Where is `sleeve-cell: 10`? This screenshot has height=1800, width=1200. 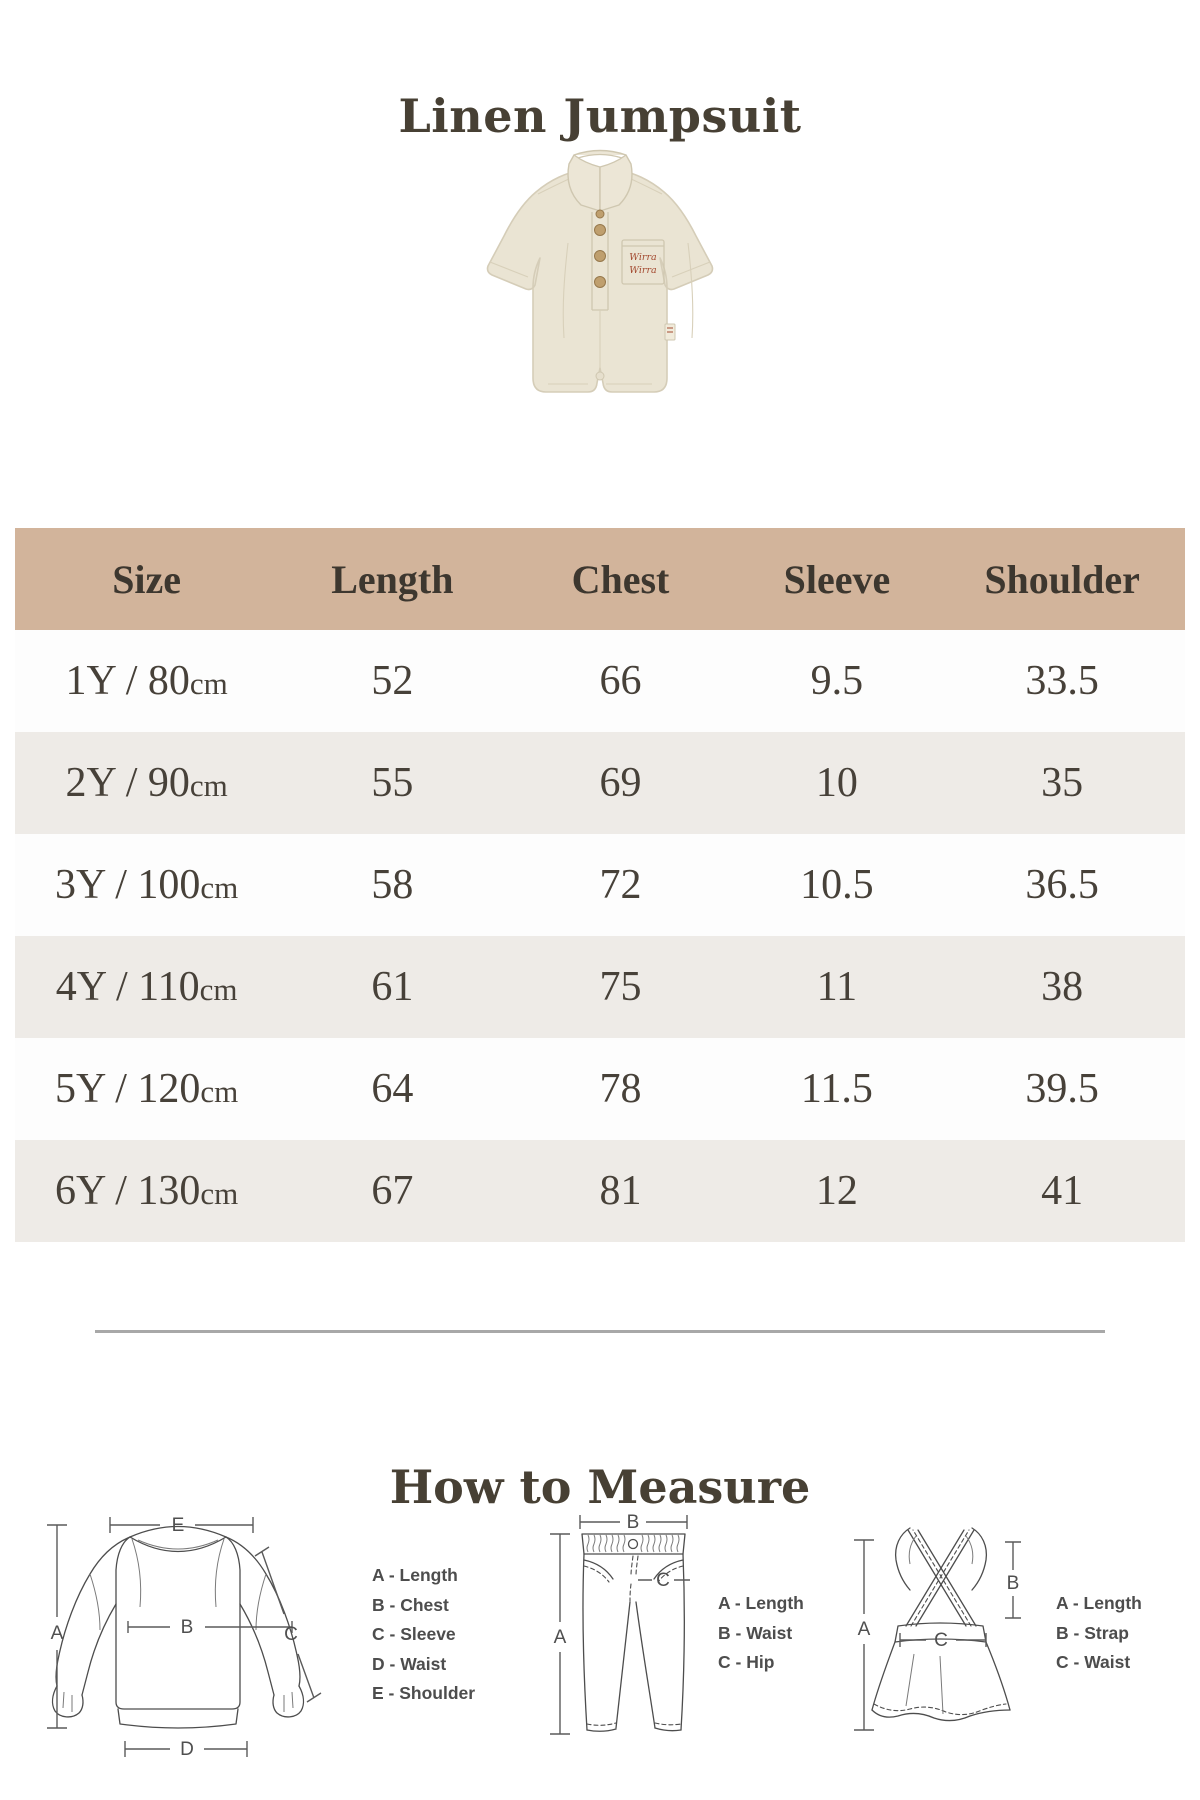 sleeve-cell: 10 is located at coordinates (836, 783).